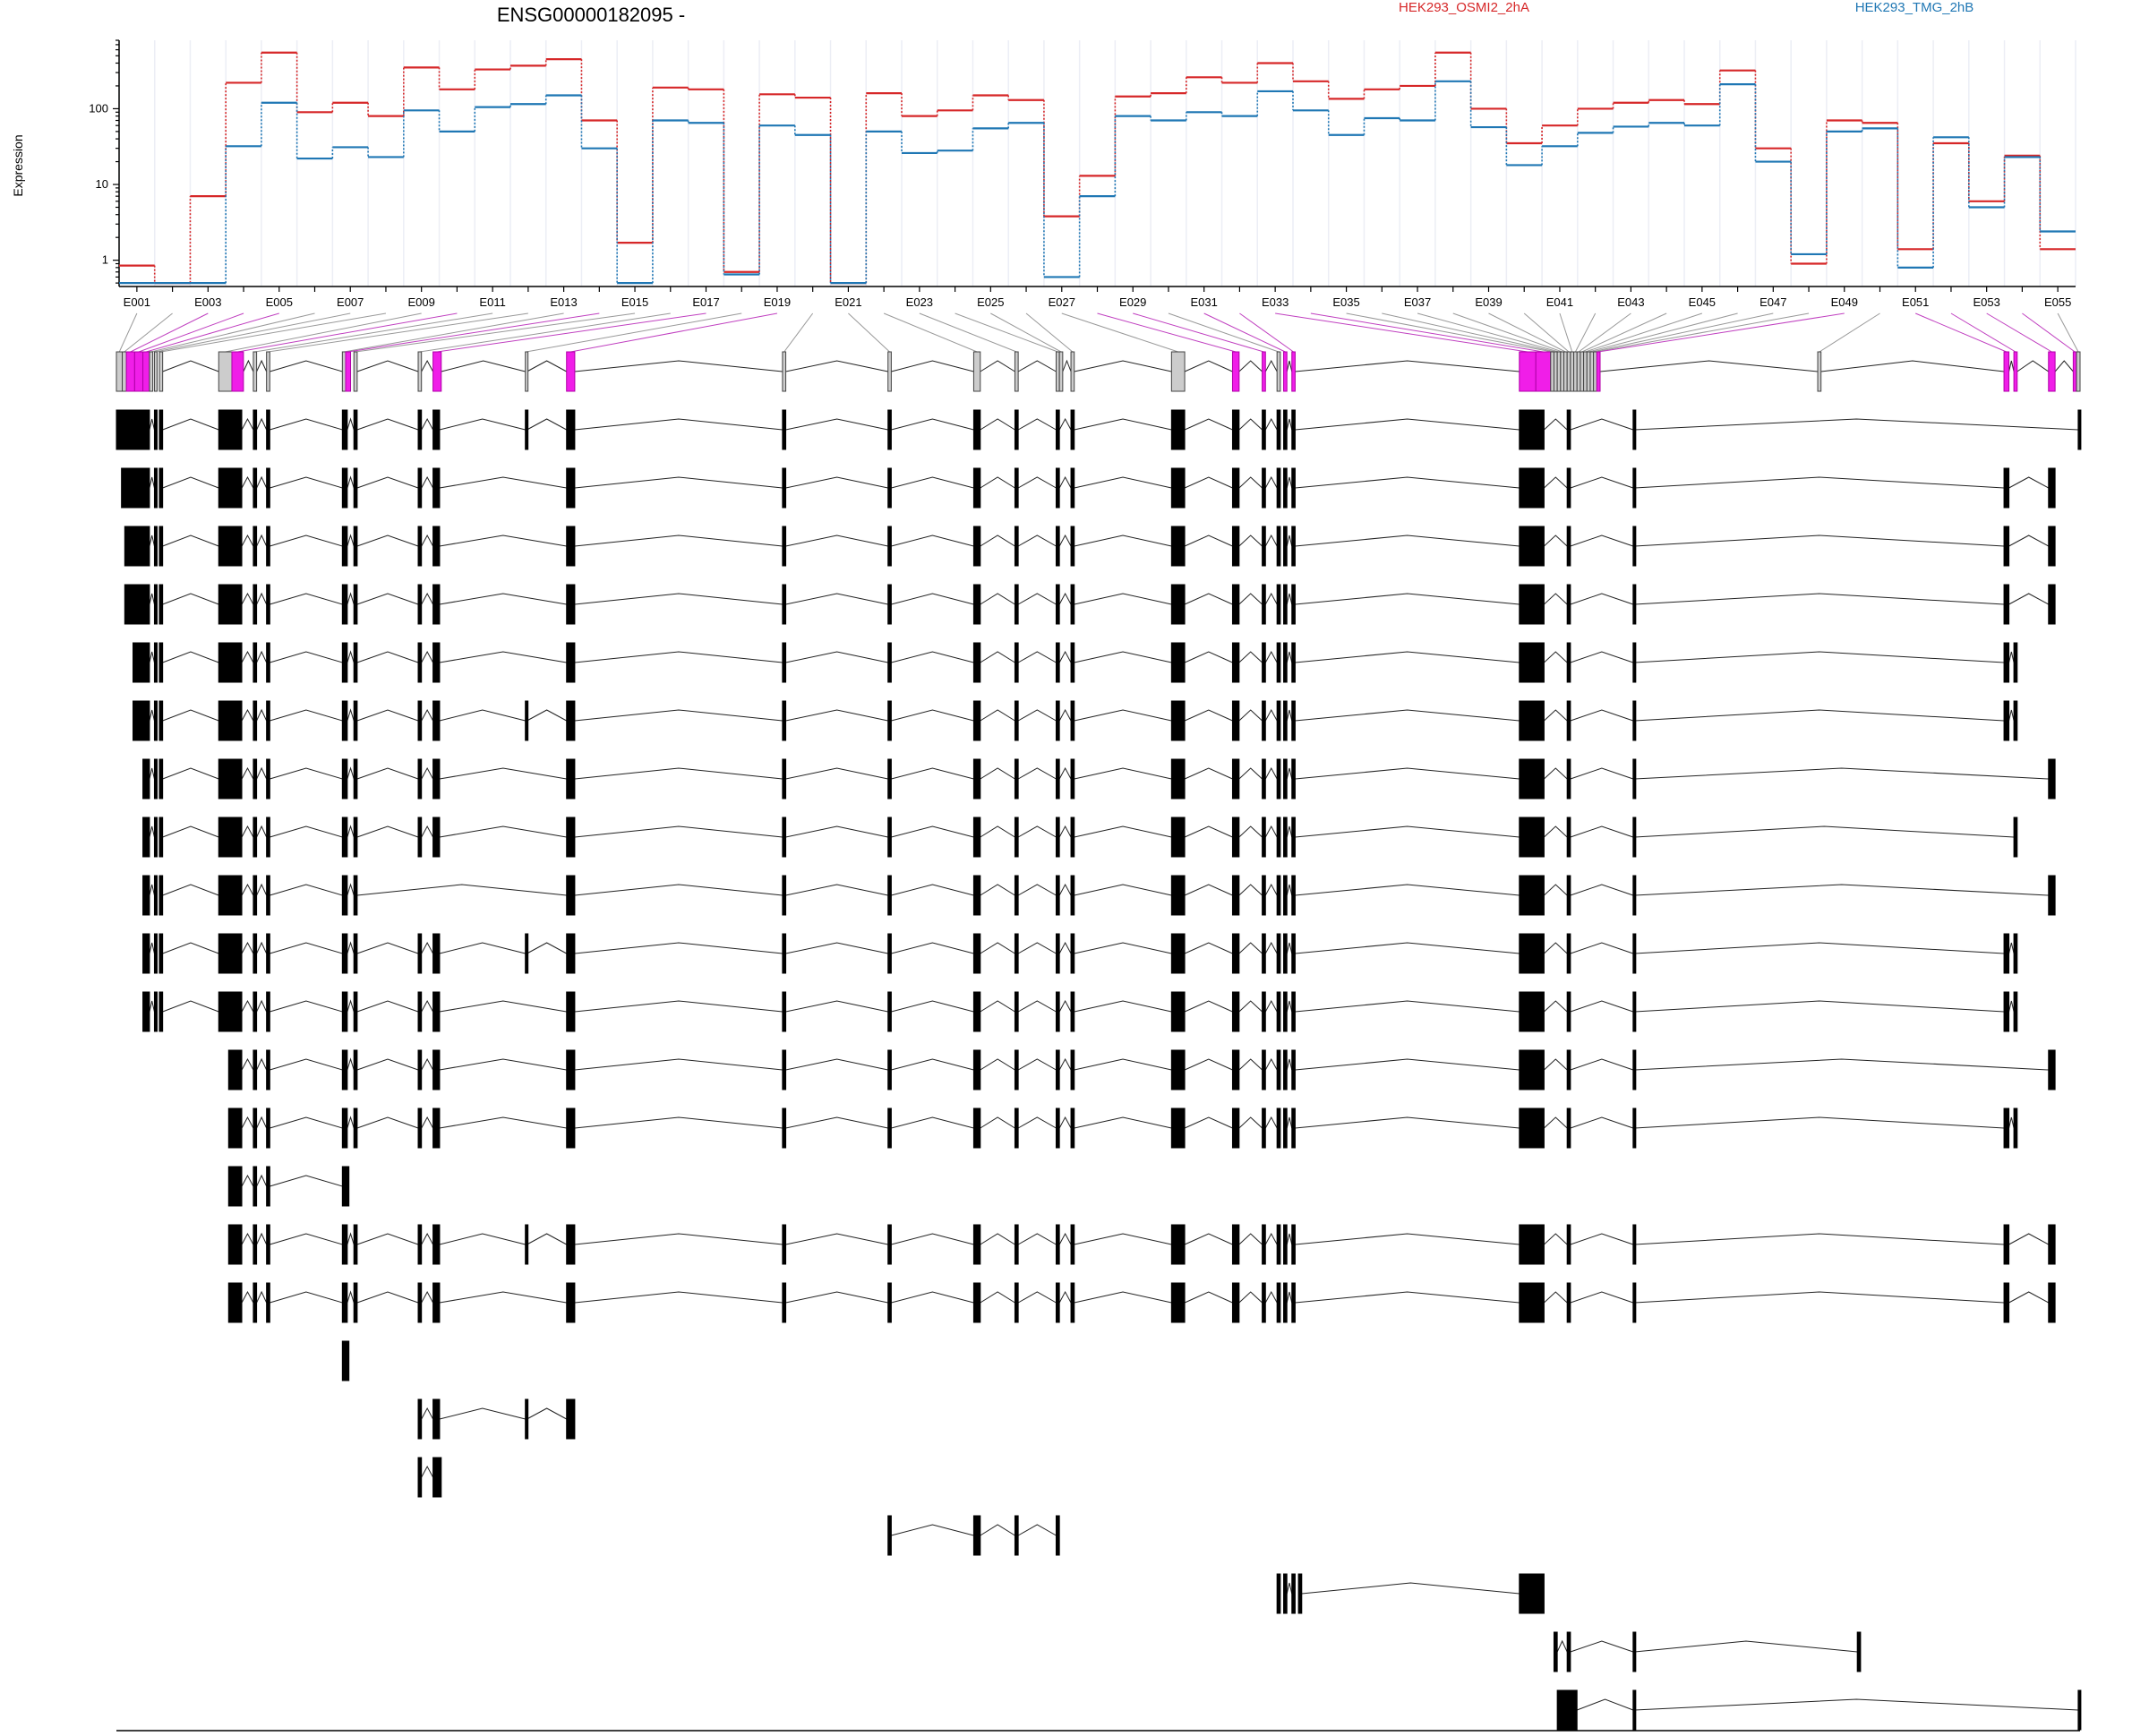 The image size is (2149, 1736). I want to click on meta-intron, so click(387, 366).